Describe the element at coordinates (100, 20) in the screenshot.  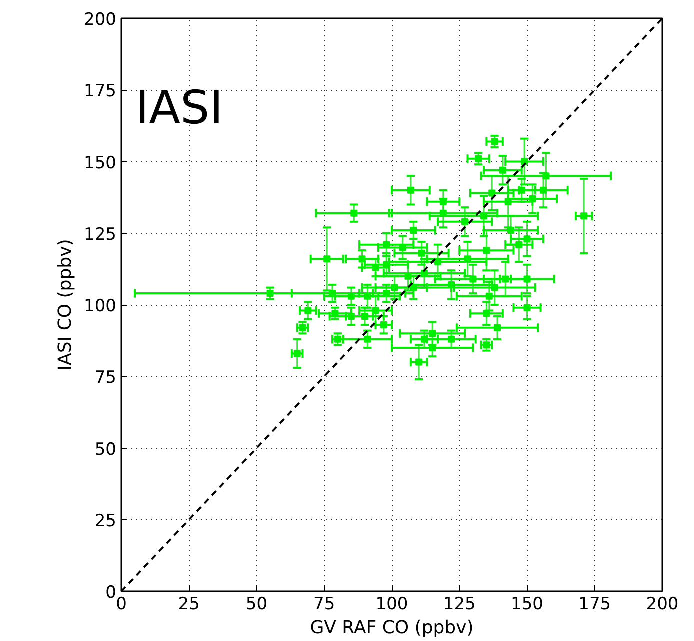
I see `y-tick-label: 200` at that location.